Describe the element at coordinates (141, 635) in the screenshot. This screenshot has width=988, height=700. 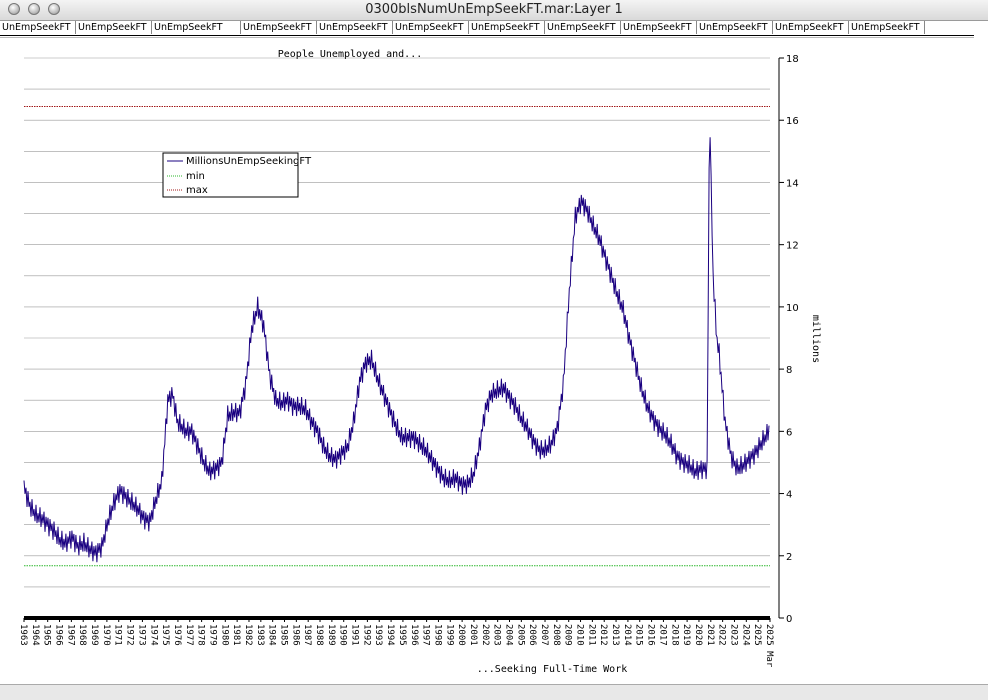
I see `x-tick-label: 1973` at that location.